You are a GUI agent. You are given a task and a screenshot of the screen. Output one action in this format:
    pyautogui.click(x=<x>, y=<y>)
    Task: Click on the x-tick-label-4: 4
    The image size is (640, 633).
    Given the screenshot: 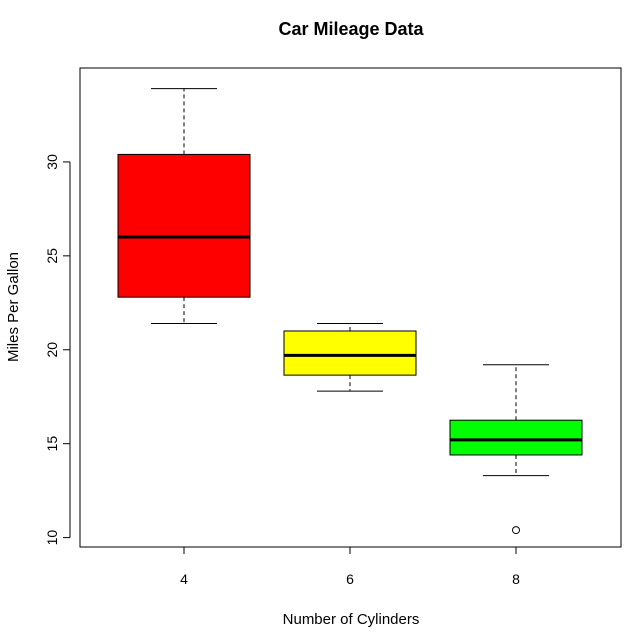 What is the action you would take?
    pyautogui.click(x=184, y=579)
    